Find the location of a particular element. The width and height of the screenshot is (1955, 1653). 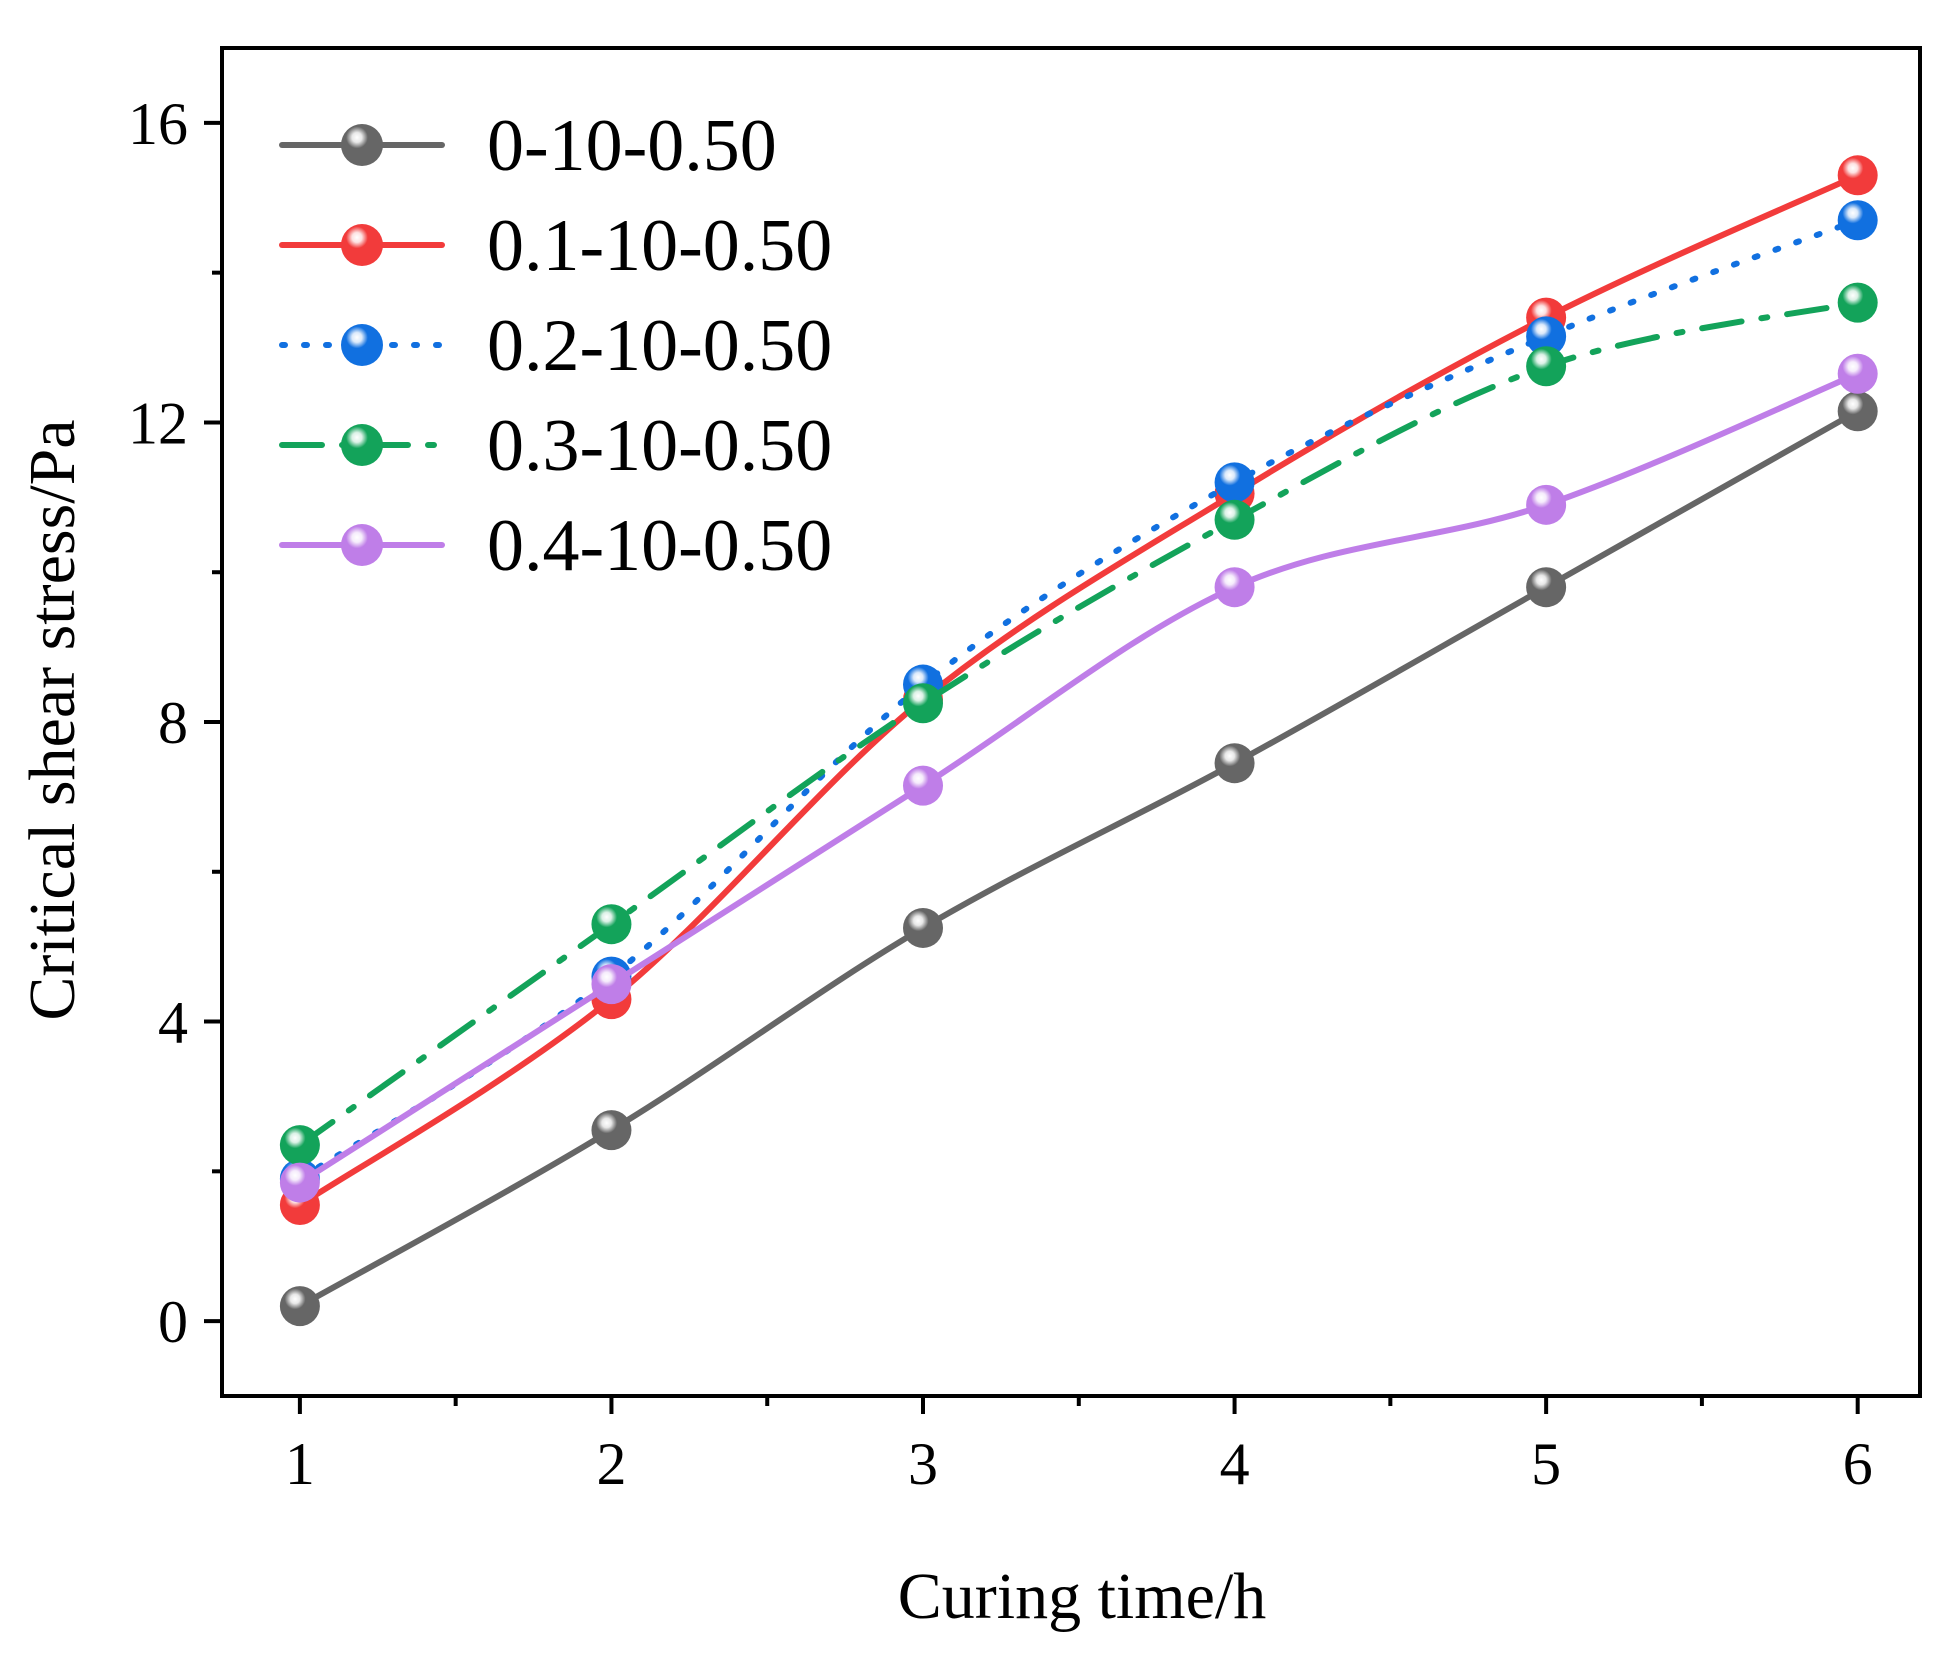

data-point-0.3-10-0.50-x4-shine is located at coordinates (1234, 519).